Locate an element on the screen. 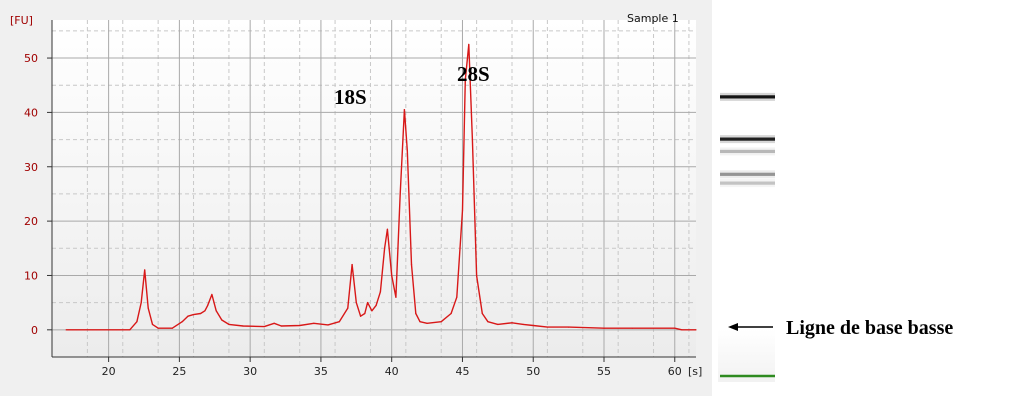 The image size is (1034, 396). peak-label-28s: 28S is located at coordinates (473, 74).